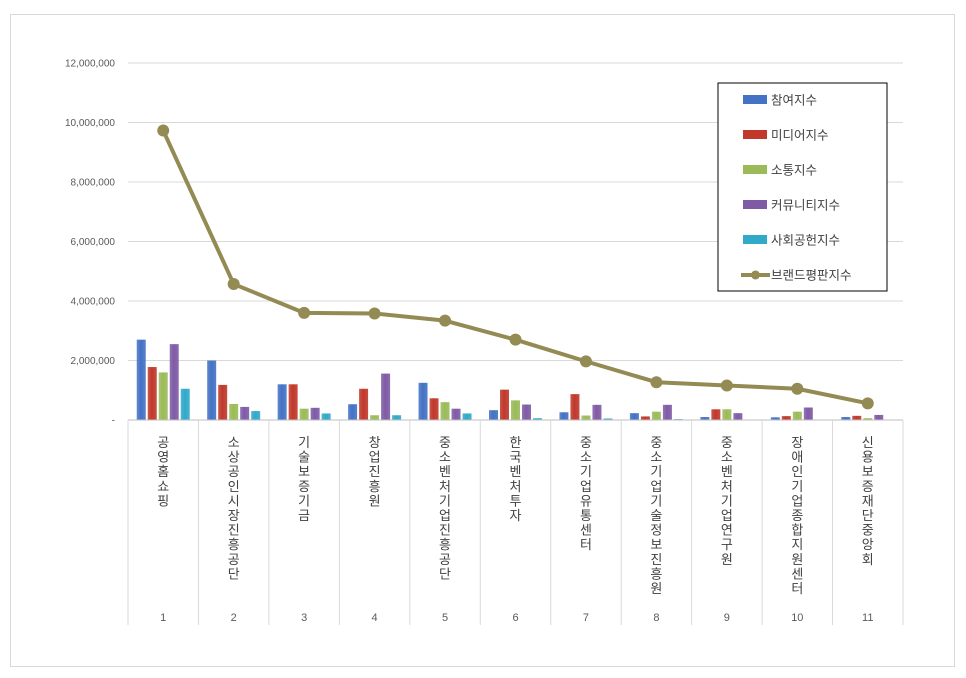 The image size is (966, 678). Describe the element at coordinates (805, 240) in the screenshot. I see `legend-label-5: 사회공헌지수` at that location.